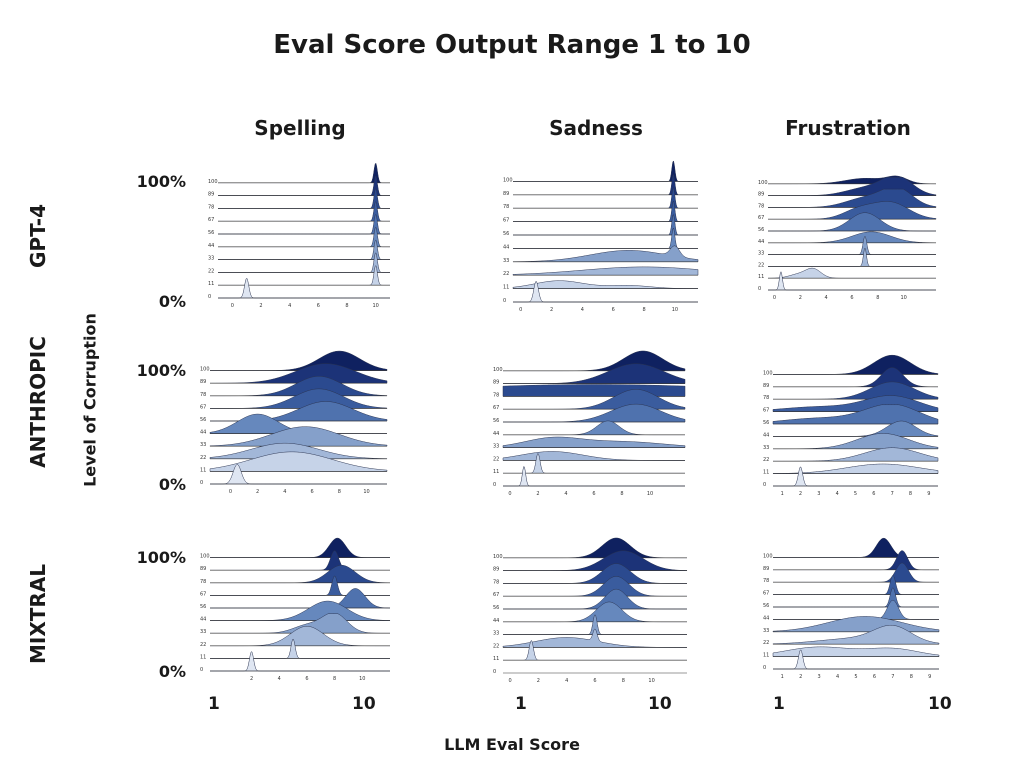  What do you see at coordinates (601, 236) in the screenshot?
I see `panel-gpt4-sadness: 100 89 78 67 56 44 33 22 11 0 0 2 4 6 8 10` at bounding box center [601, 236].